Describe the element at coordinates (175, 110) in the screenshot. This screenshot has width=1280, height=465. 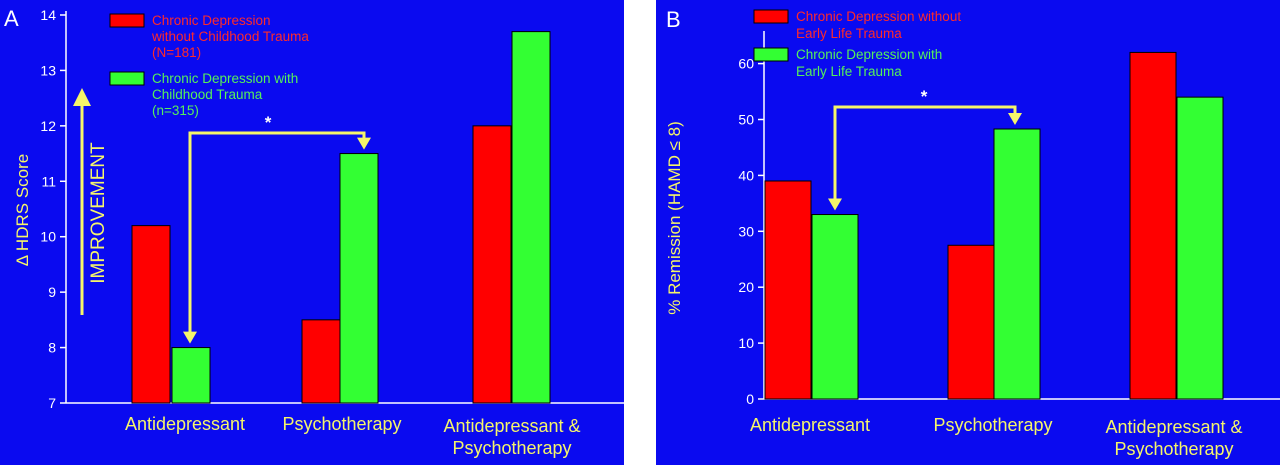
I see `legend-entry: (n=315)` at that location.